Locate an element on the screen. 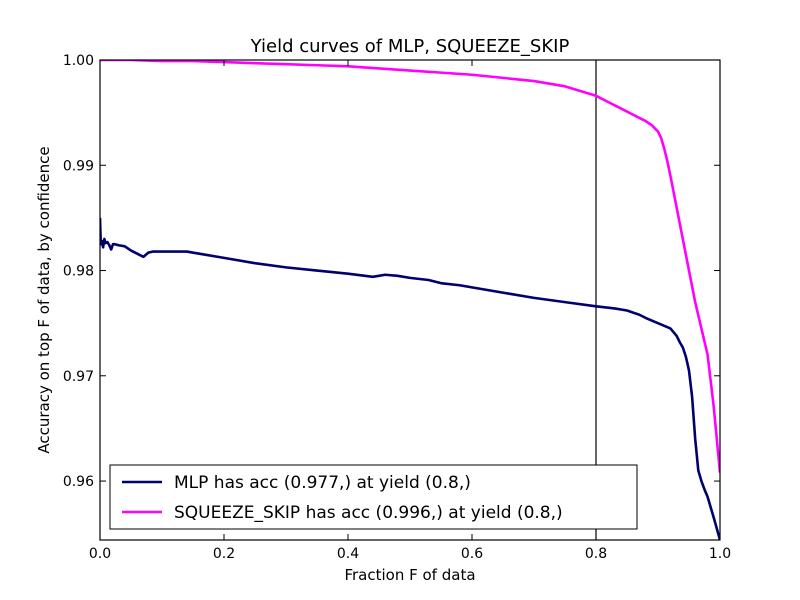 The image size is (800, 600). y-axis-label: Accuracy on top F of data, by confidence is located at coordinates (44, 299).